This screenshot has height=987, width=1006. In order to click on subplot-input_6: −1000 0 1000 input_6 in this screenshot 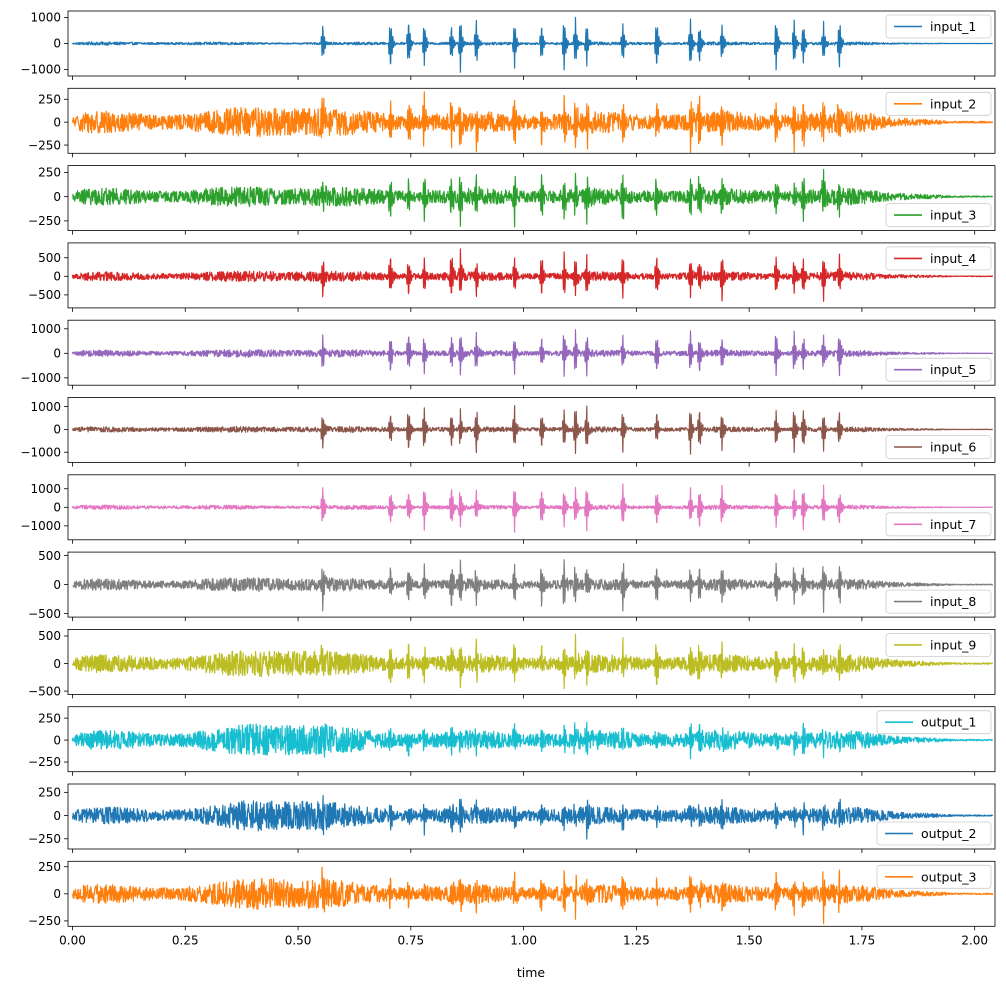, I will do `click(508, 432)`.